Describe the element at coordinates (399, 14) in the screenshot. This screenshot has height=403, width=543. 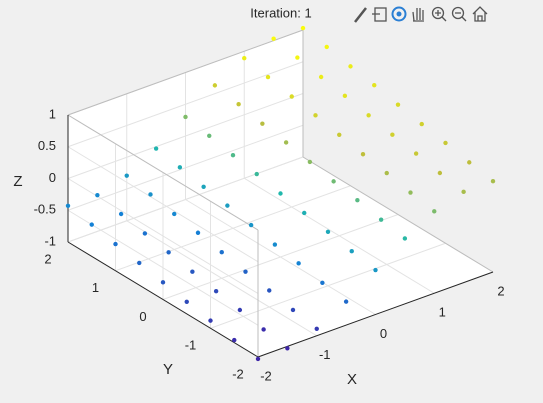
I see `rotate-tool` at that location.